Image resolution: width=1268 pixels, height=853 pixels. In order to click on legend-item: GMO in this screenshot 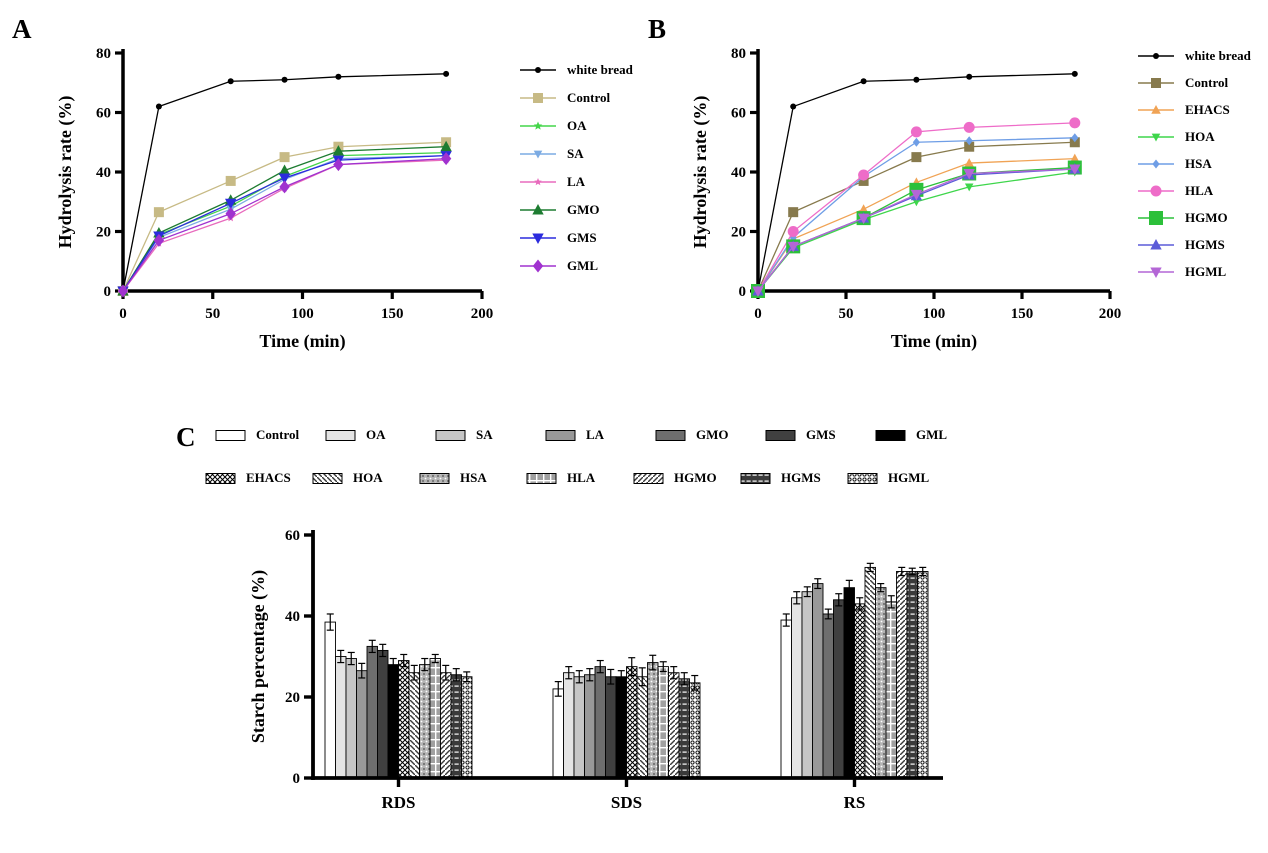, I will do `click(575, 210)`.